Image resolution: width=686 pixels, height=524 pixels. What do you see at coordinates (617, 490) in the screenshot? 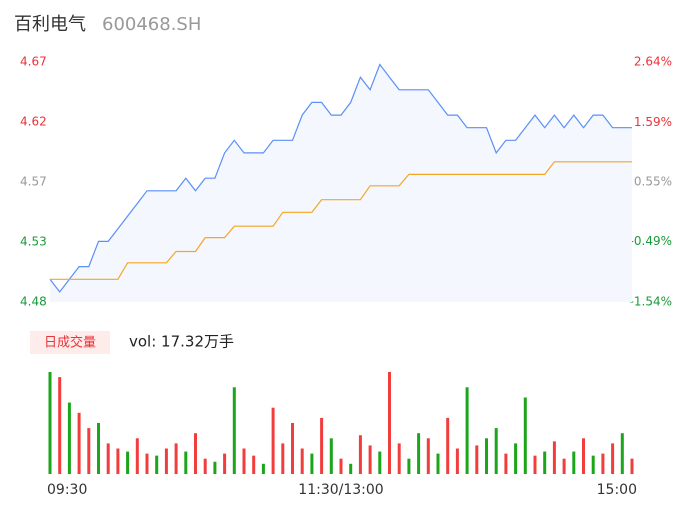
I see `x-tick-label: 15:00` at bounding box center [617, 490].